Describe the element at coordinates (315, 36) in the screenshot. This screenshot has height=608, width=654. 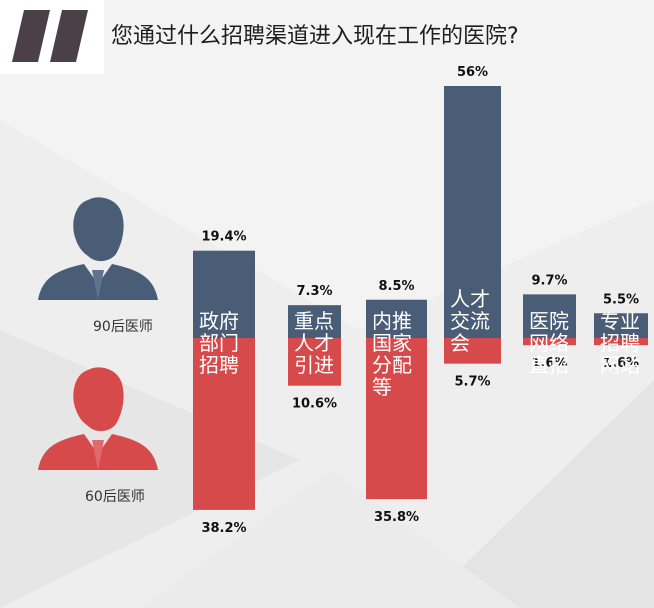
I see `chart-title: 您通过什么招聘渠道进入现在工作的医院?` at that location.